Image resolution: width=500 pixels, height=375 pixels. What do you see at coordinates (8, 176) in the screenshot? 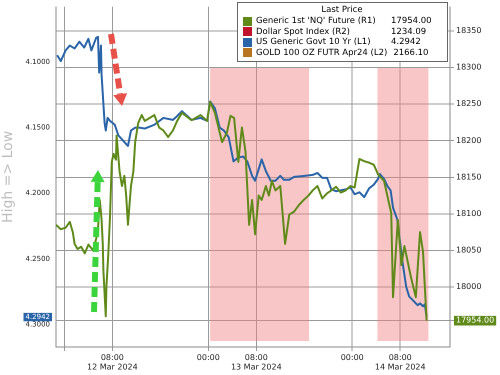
I see `y-axis-title: High => Low` at bounding box center [8, 176].